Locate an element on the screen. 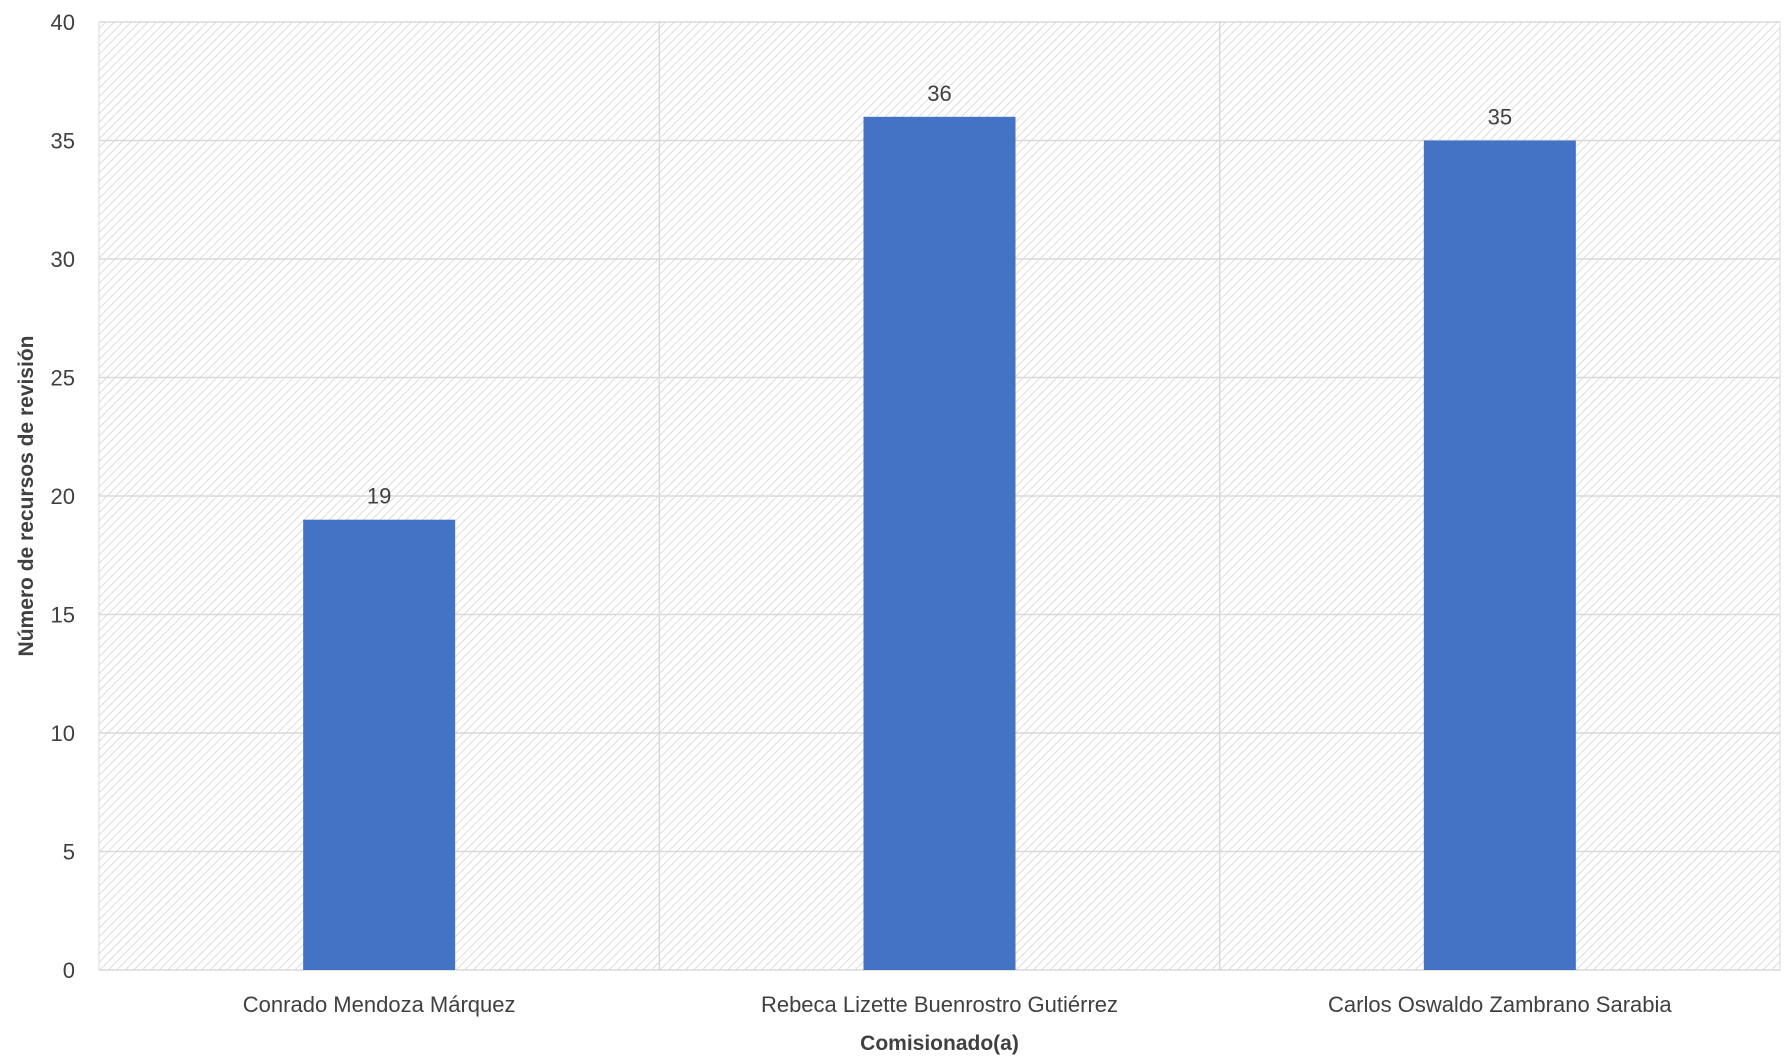 This screenshot has width=1787, height=1060. y-tick-label: 20 is located at coordinates (63, 496).